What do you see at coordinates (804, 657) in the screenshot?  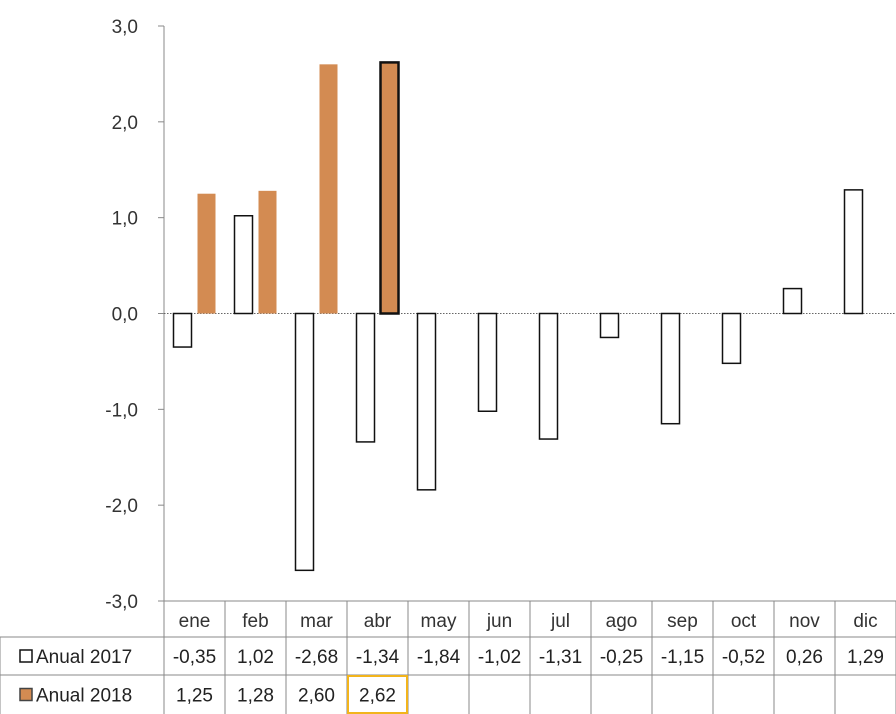 I see `data-label: 0,26` at bounding box center [804, 657].